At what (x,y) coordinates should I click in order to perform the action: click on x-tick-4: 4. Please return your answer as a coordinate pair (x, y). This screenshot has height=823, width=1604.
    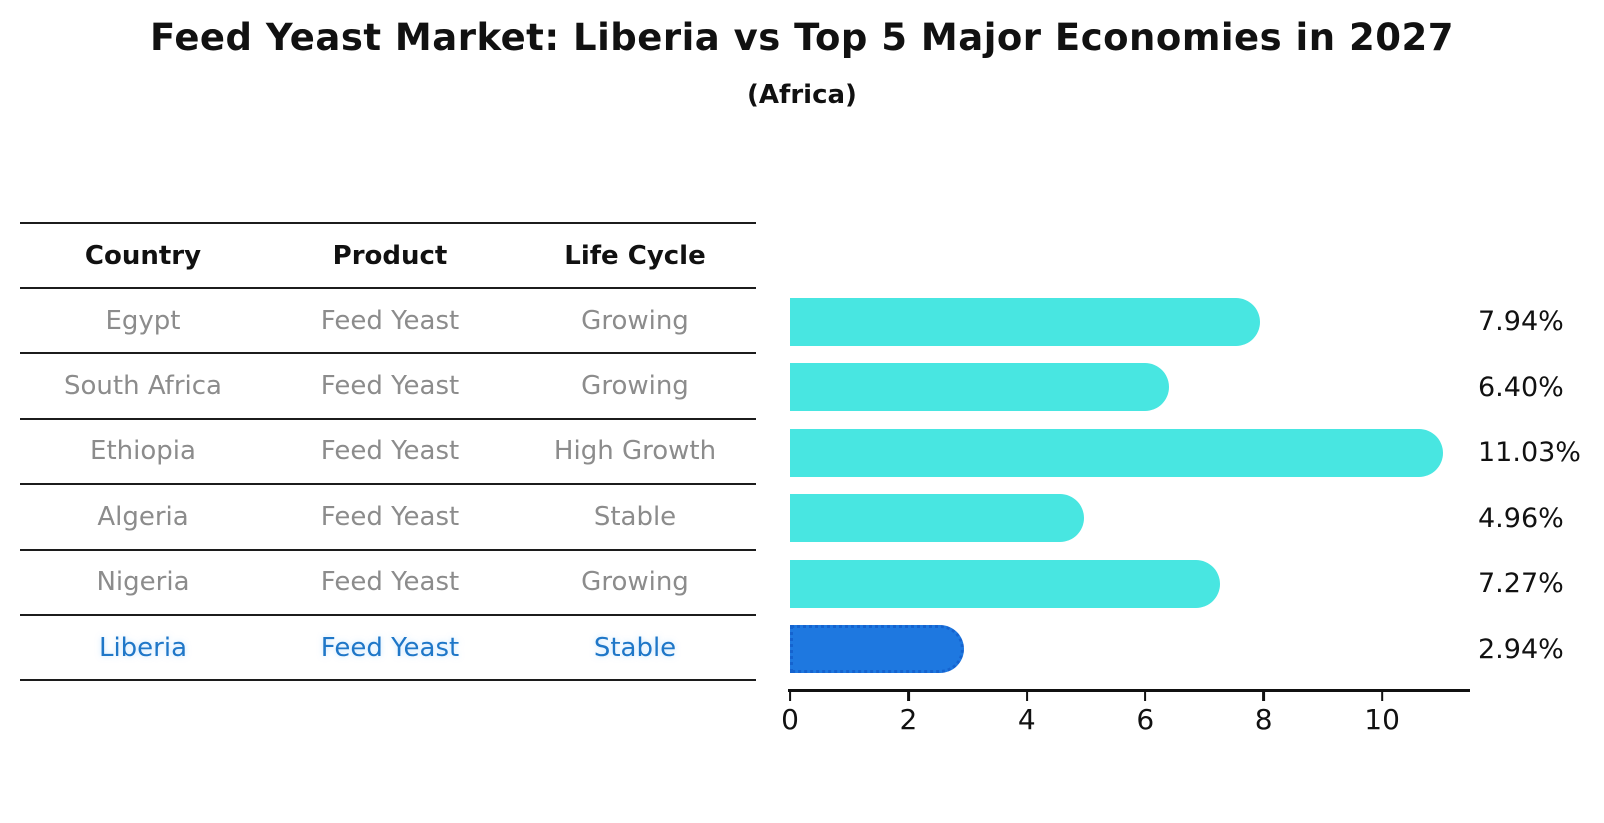
    Looking at the image, I should click on (1027, 714).